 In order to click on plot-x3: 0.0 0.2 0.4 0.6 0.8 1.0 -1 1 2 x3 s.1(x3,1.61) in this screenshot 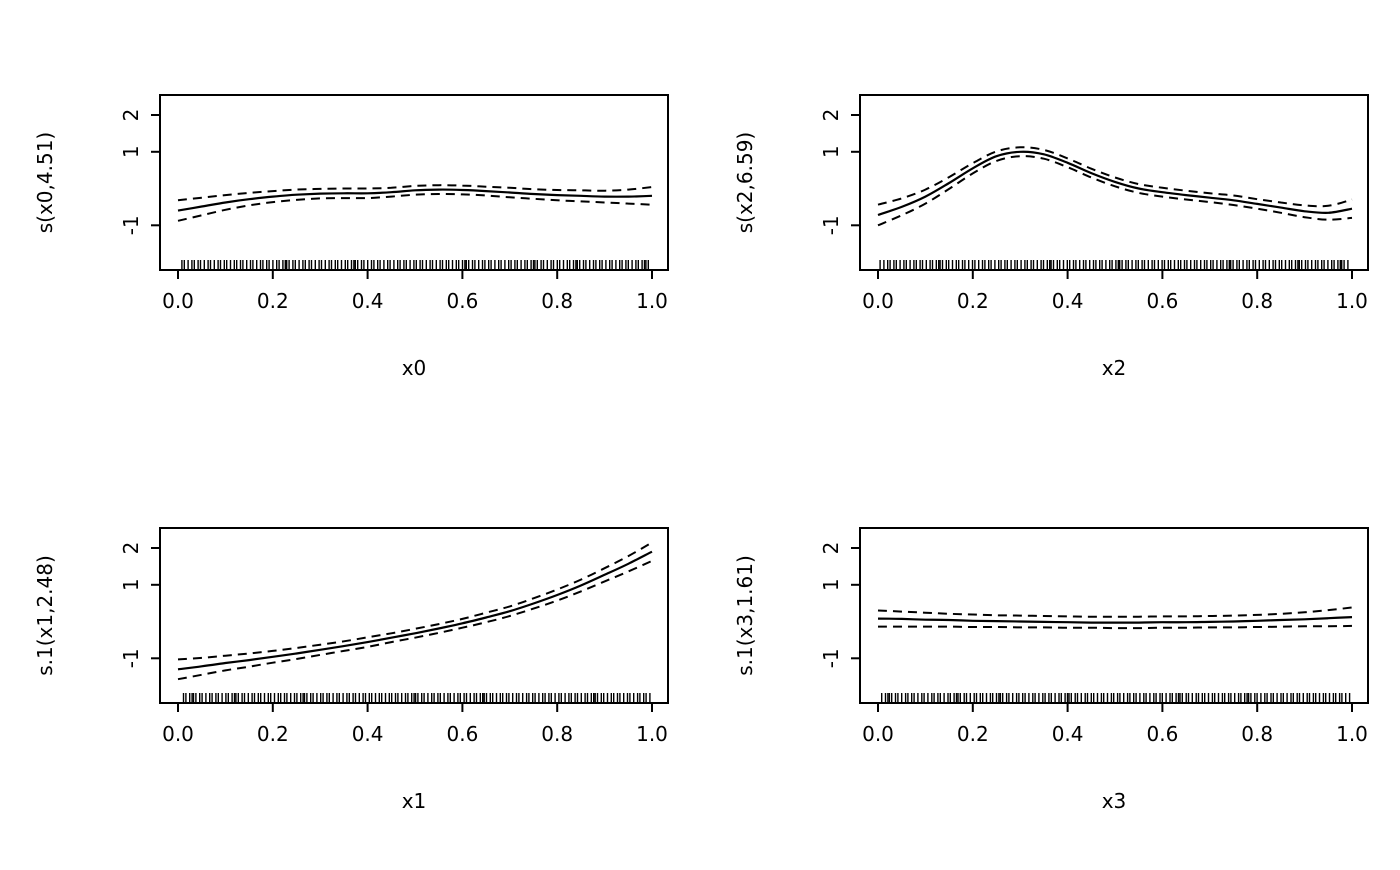, I will do `click(1051, 670)`.